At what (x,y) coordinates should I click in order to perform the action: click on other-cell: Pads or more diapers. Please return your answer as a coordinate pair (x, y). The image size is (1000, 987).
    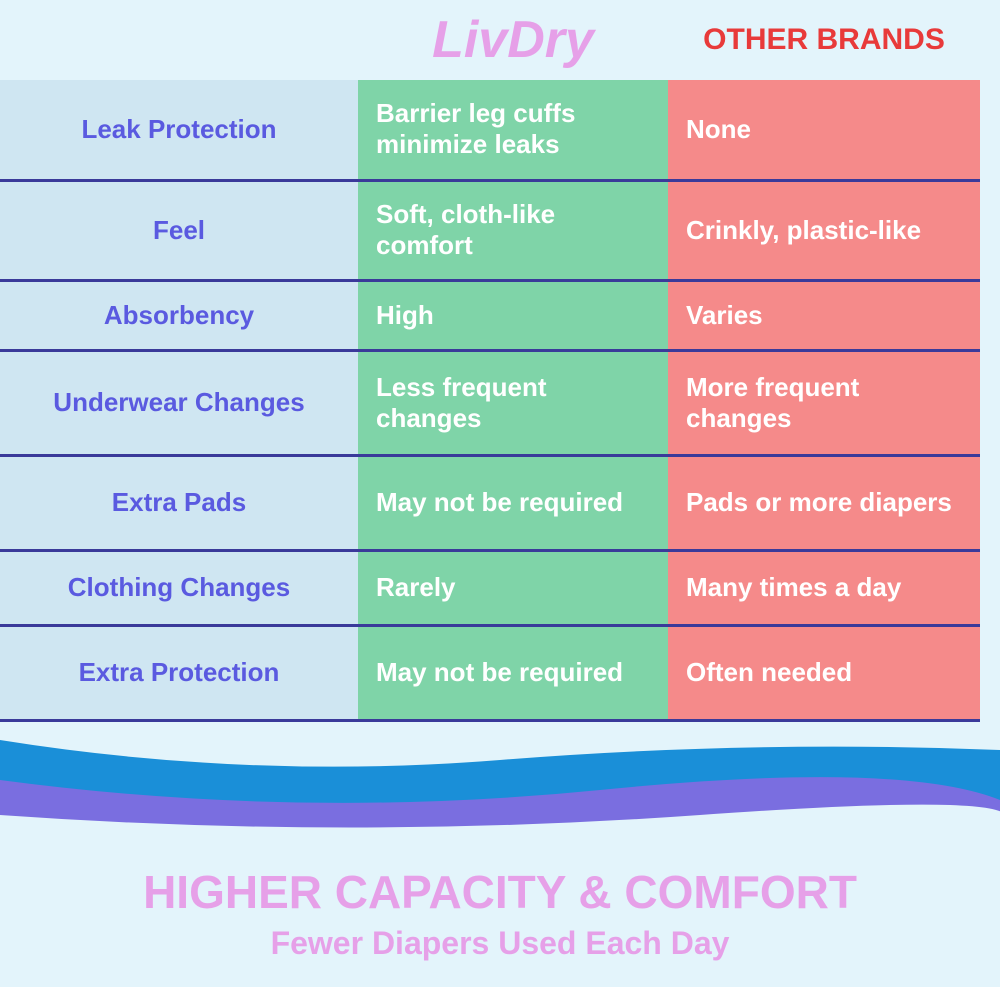
    Looking at the image, I should click on (824, 503).